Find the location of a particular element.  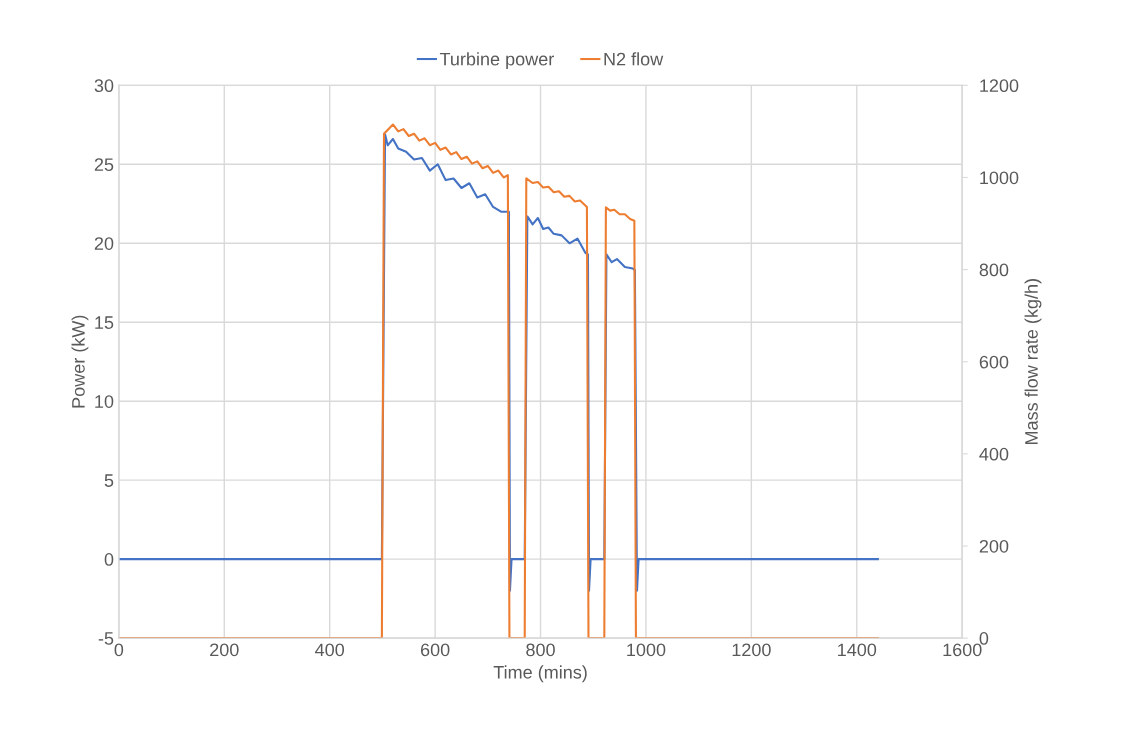

y-tick-label: 25 is located at coordinates (104, 165).